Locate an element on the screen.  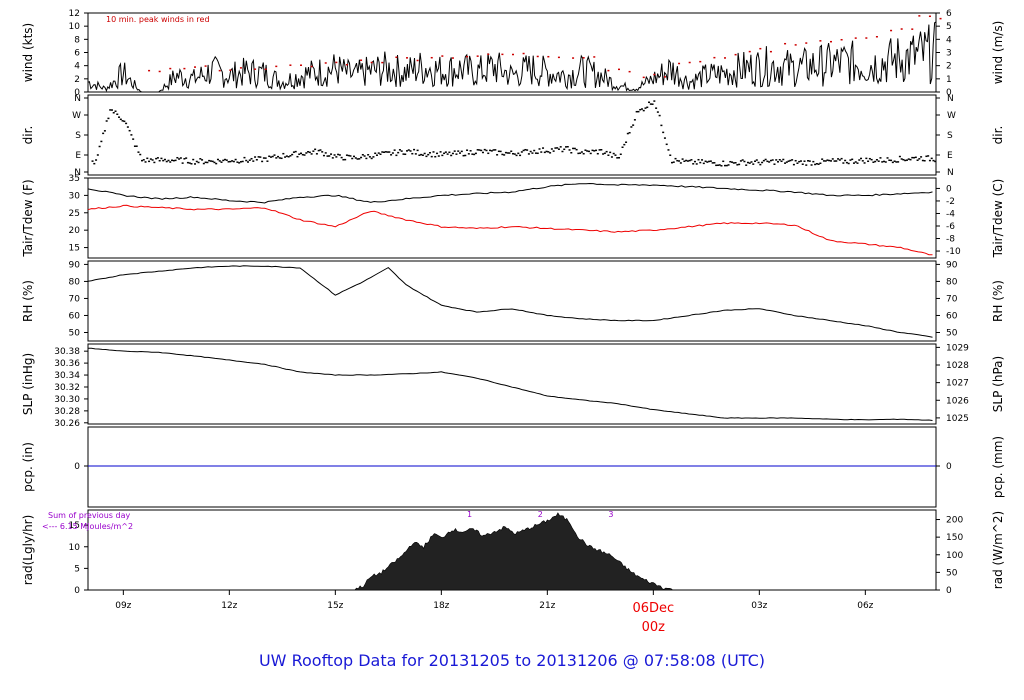
temp-series-line is located at coordinates (510, 230).